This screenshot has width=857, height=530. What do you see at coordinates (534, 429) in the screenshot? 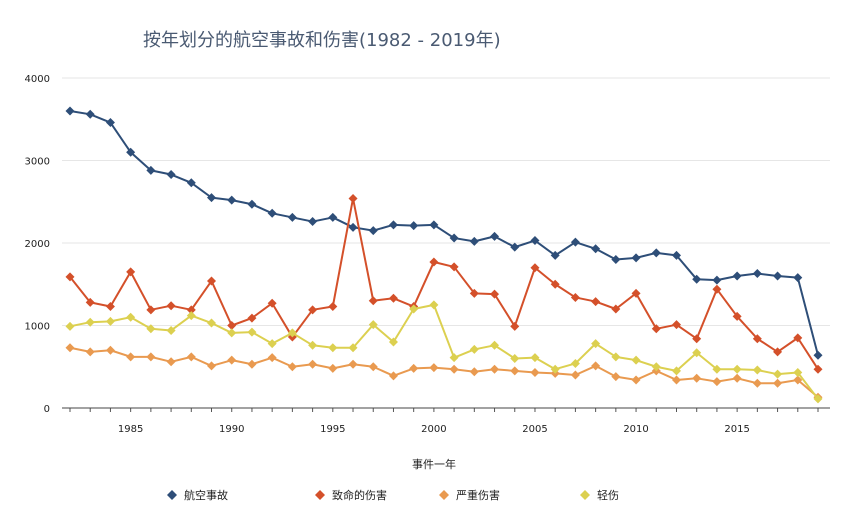
I see `x-tick-label: 2005` at bounding box center [534, 429].